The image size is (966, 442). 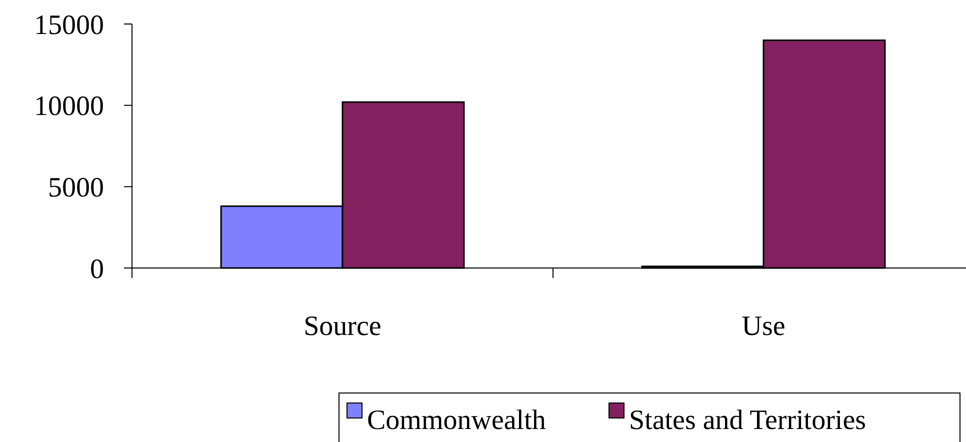 I want to click on y-tick-label: 15000, so click(x=69, y=25).